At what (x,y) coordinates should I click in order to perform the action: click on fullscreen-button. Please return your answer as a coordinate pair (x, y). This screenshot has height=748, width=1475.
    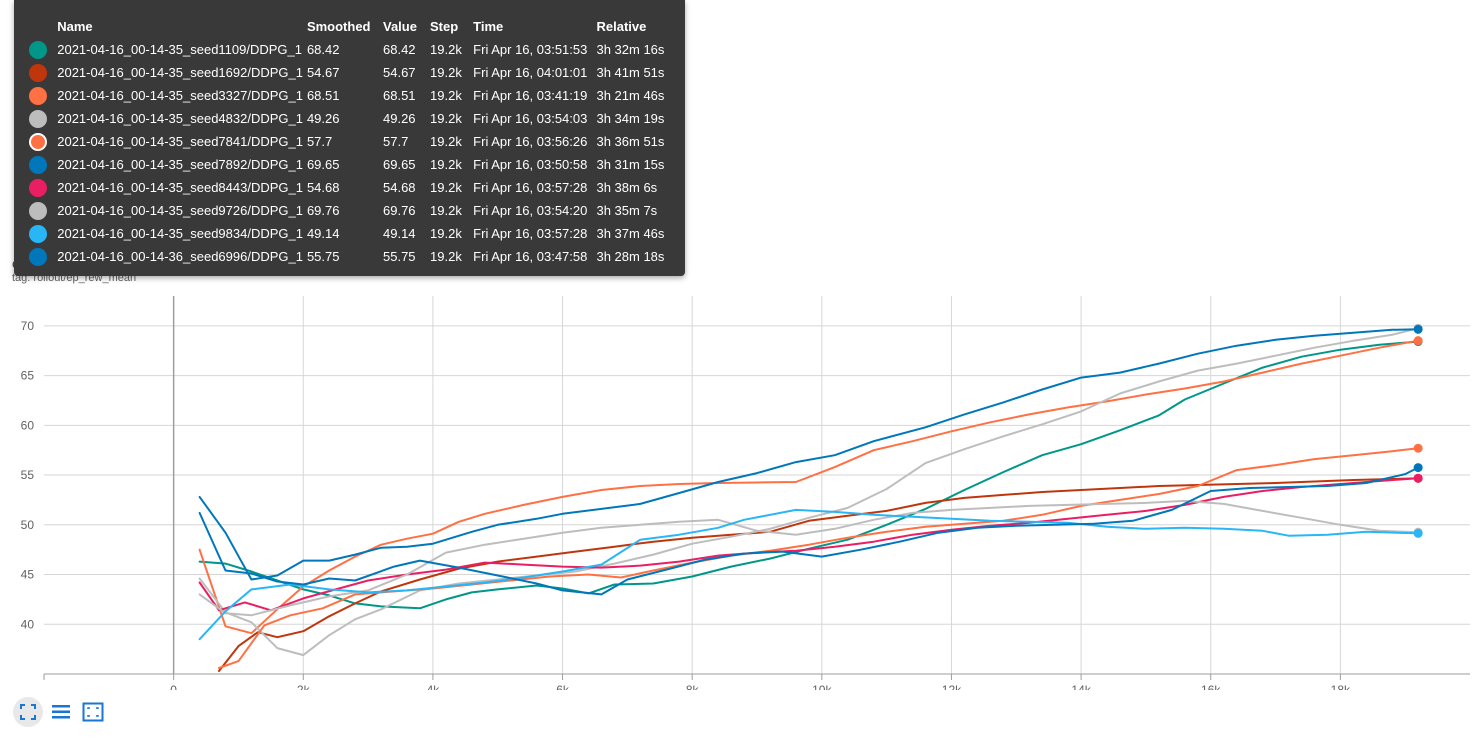
    Looking at the image, I should click on (28, 712).